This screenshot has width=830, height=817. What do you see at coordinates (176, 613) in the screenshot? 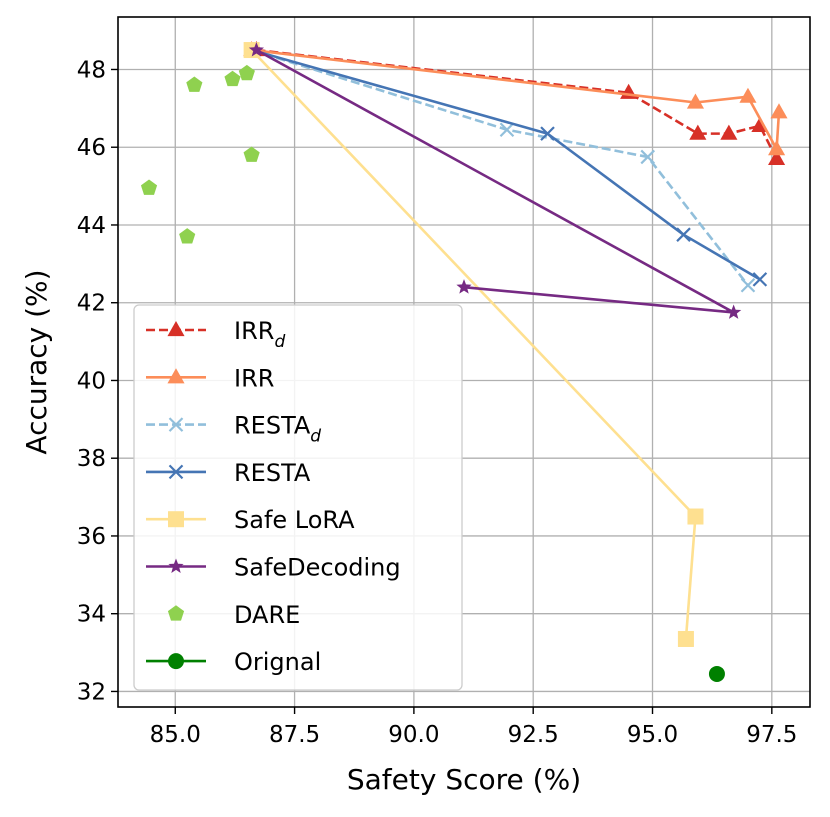
I see `legend-marker-dare` at bounding box center [176, 613].